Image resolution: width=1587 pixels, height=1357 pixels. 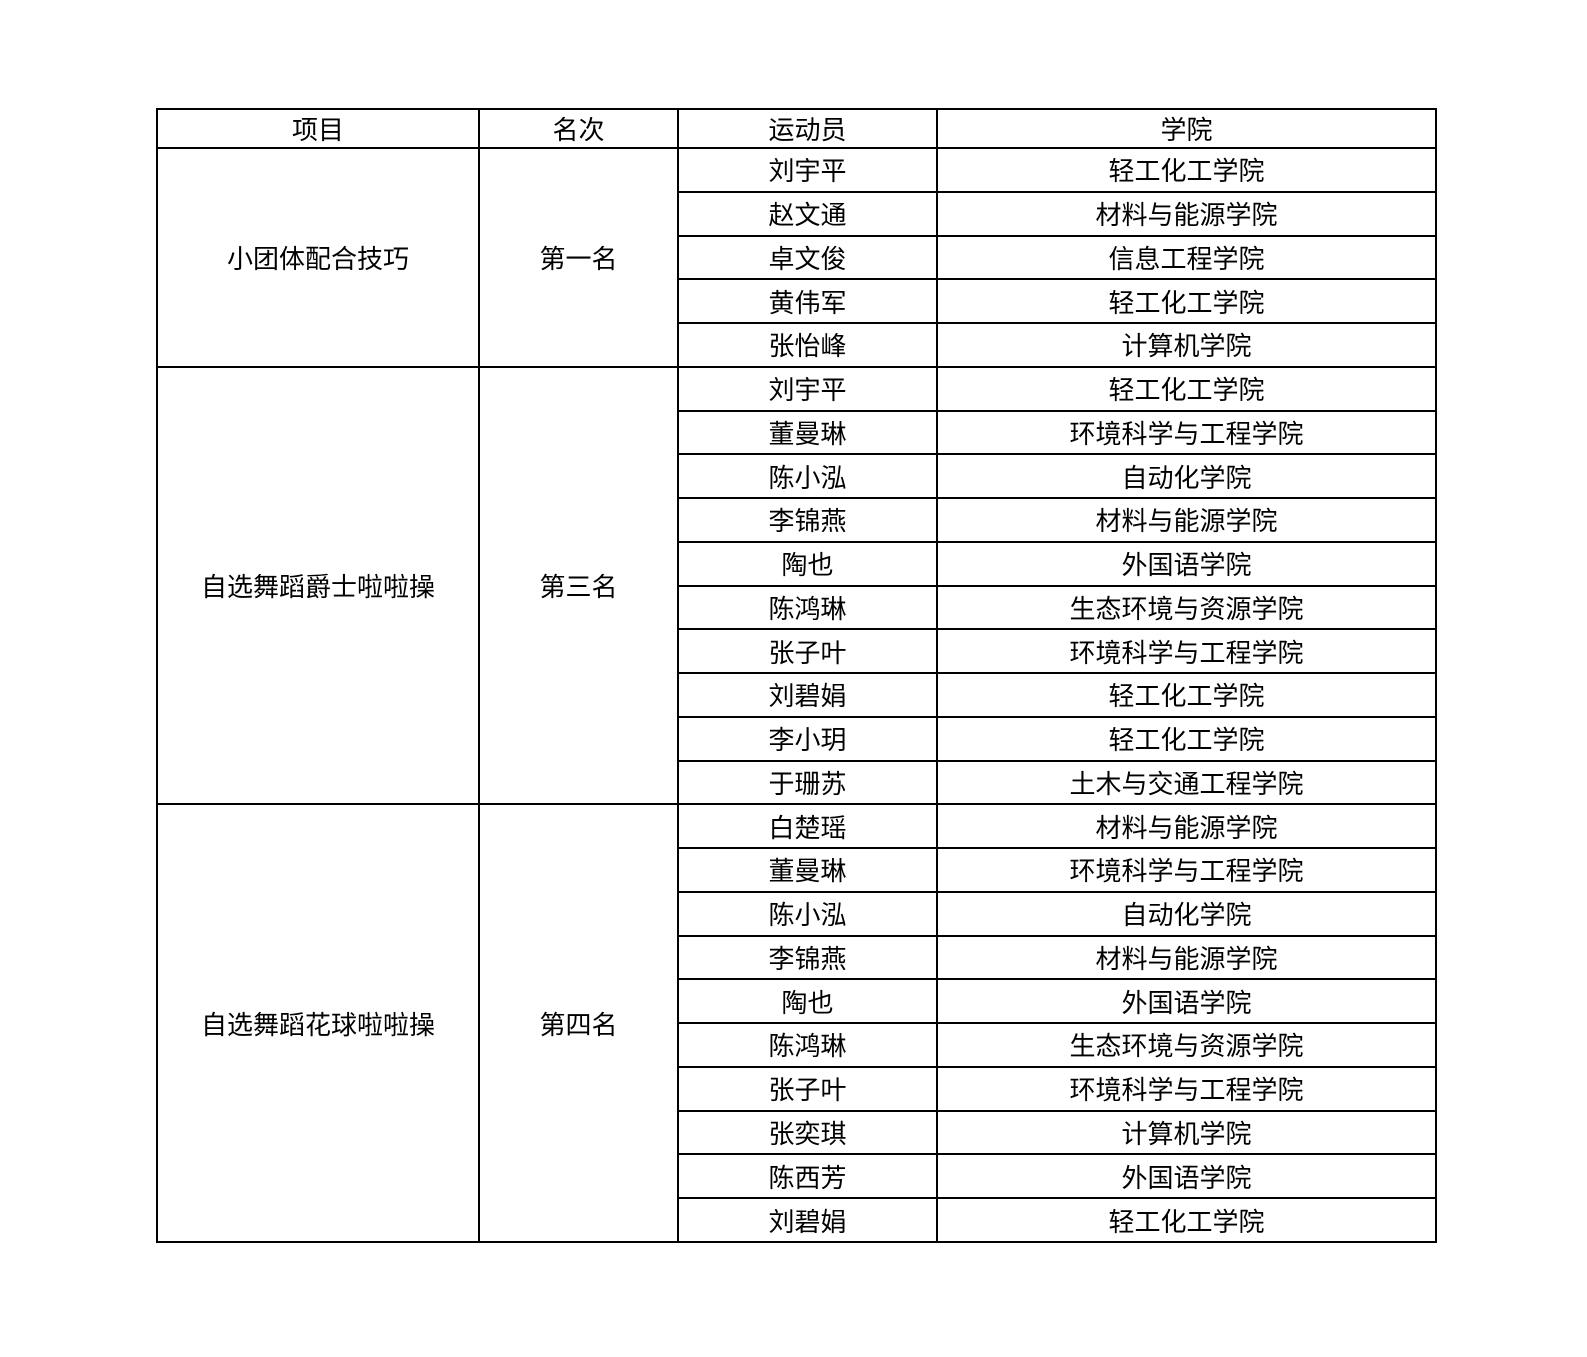 I want to click on rank-cell: 第三名, so click(x=578, y=585).